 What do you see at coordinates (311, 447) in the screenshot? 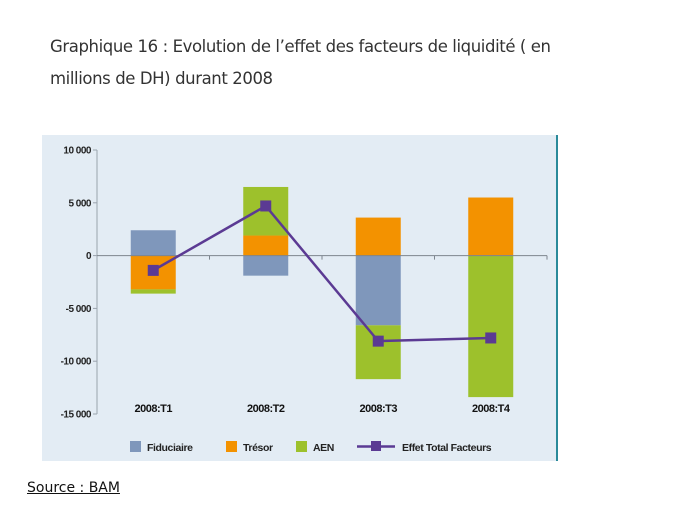
I see `legend: Fiduciaire Trésor AEN Effet Total Facteurs` at bounding box center [311, 447].